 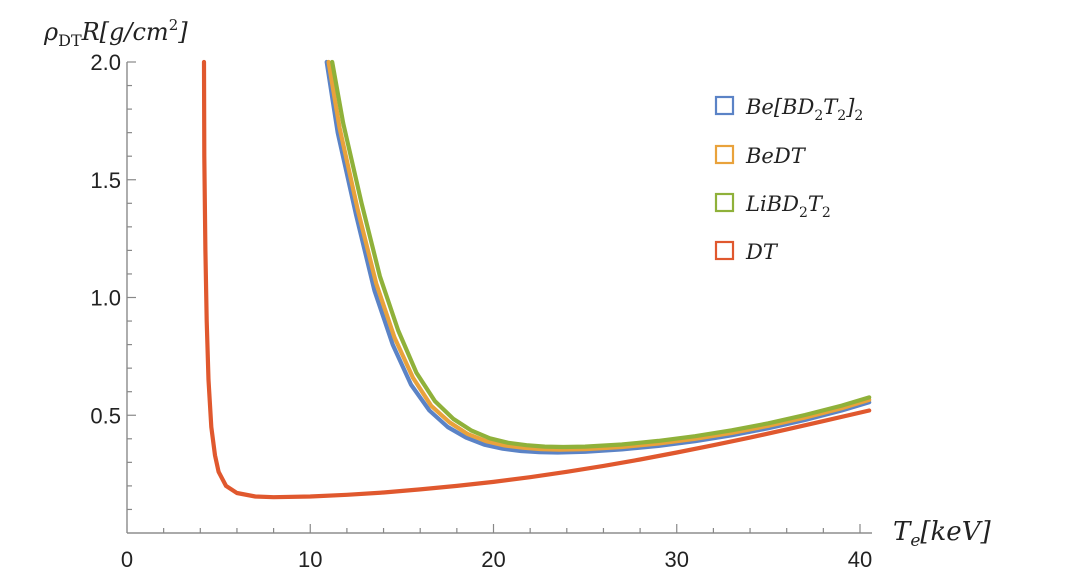 What do you see at coordinates (724, 250) in the screenshot?
I see `legend-swatch-dt` at bounding box center [724, 250].